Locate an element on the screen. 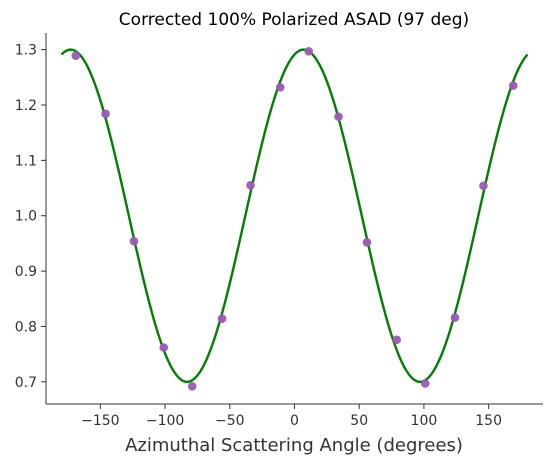 The image size is (552, 465). x-tick-label: −150 is located at coordinates (100, 421).